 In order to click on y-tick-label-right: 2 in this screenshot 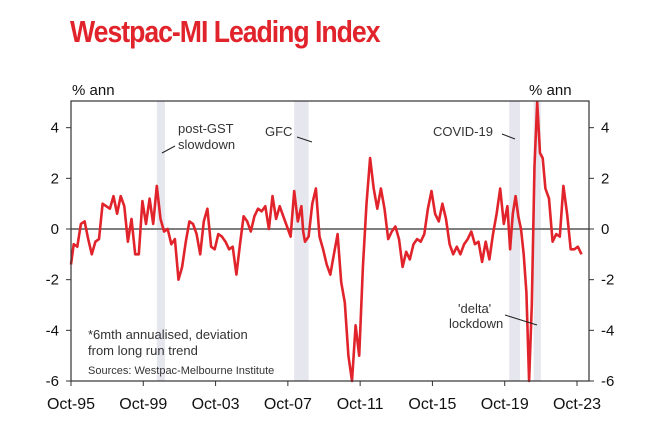, I will do `click(605, 178)`.